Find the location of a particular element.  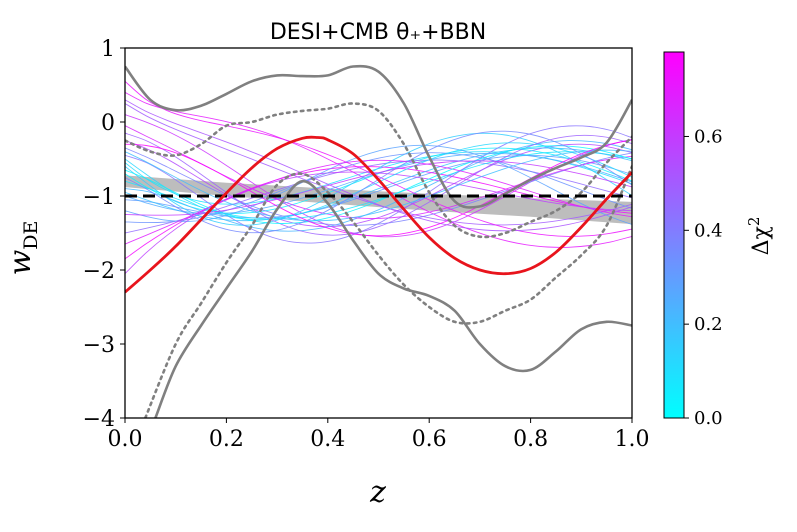

y-axis-label-sub: DE is located at coordinates (31, 235).